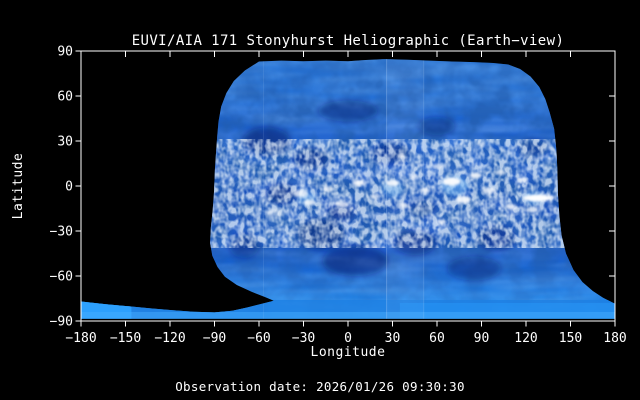 The width and height of the screenshot is (640, 400). What do you see at coordinates (214, 338) in the screenshot?
I see `x-tick-label: −90` at bounding box center [214, 338].